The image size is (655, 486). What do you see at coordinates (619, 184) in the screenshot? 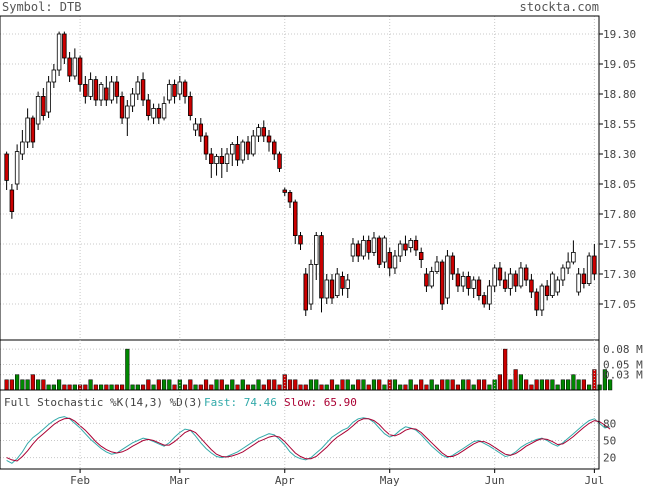
I see `price-tick-label: 18.05` at bounding box center [619, 184].